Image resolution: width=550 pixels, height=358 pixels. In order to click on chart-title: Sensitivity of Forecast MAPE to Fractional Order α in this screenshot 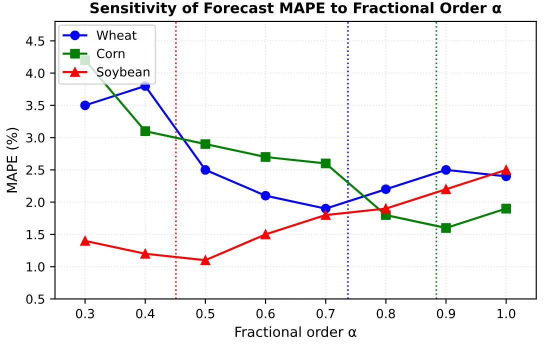, I will do `click(296, 9)`.